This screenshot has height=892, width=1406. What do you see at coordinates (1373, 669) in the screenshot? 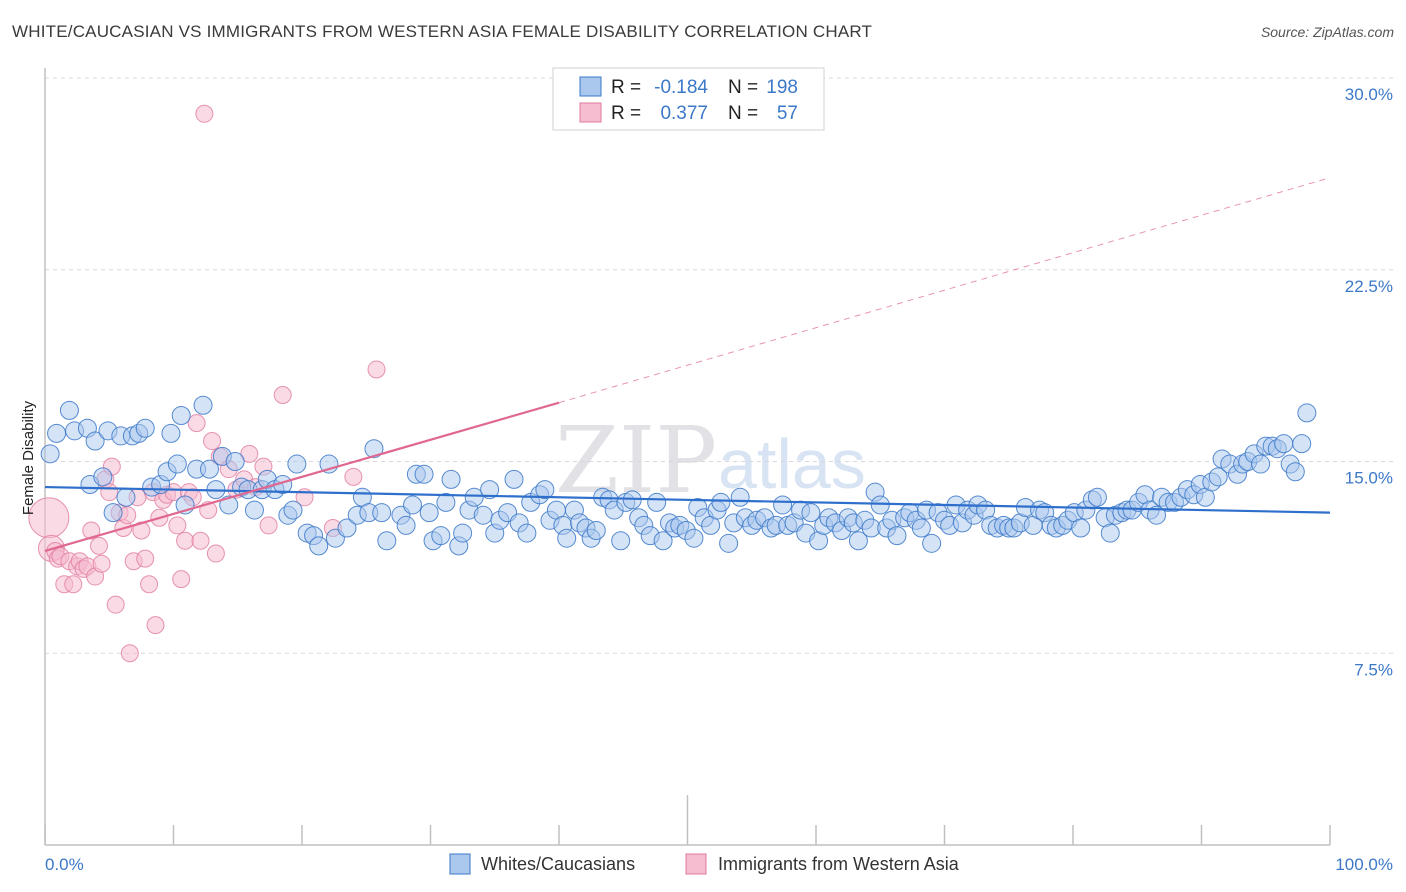
I see `y-tick-label: 7.5%` at bounding box center [1373, 669].